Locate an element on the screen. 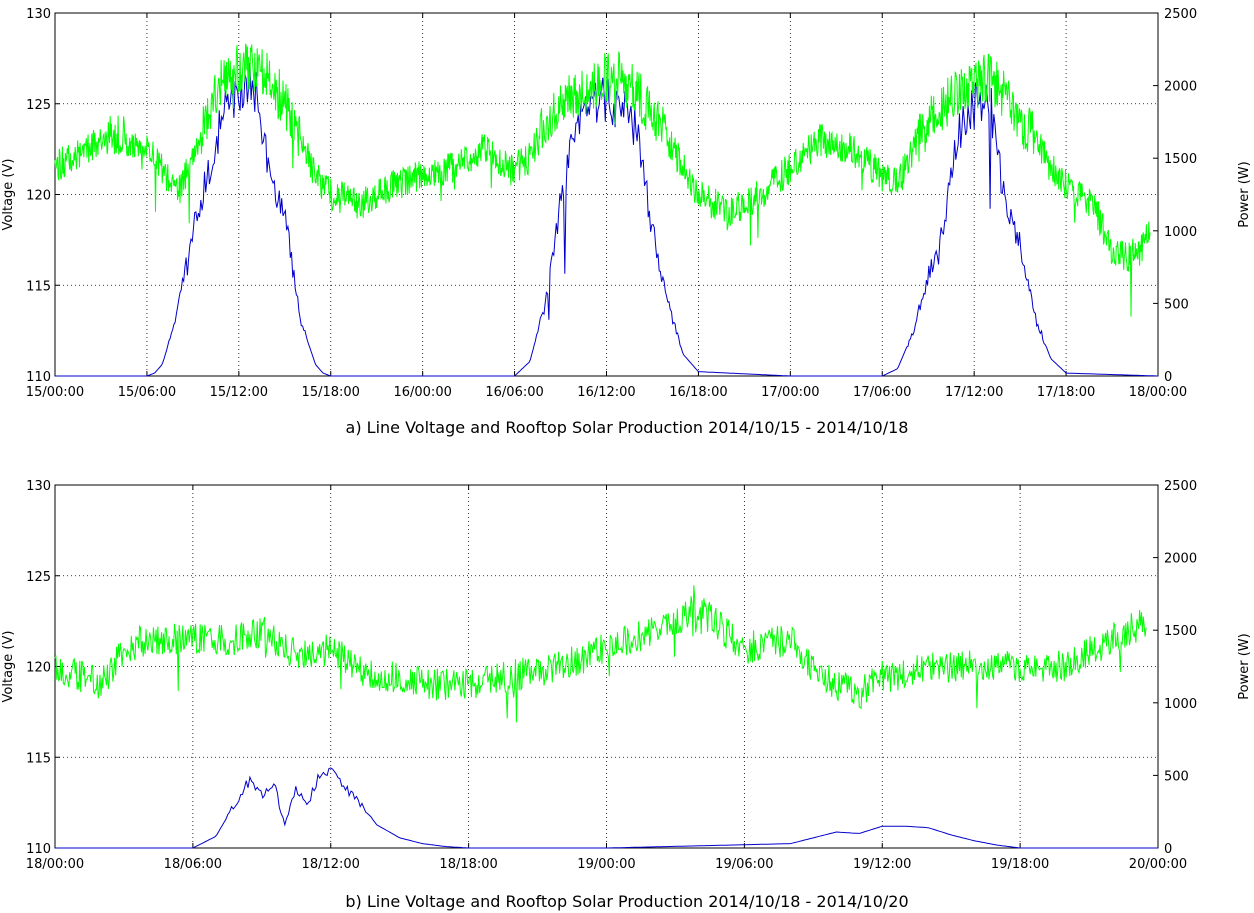 The width and height of the screenshot is (1254, 913). x-tick-label: 15/06:00 is located at coordinates (147, 392).